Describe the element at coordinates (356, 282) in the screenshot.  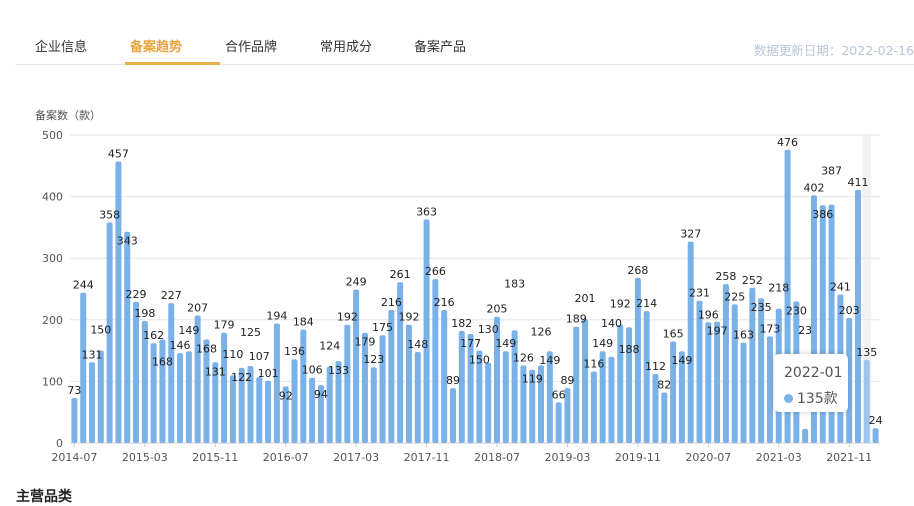
I see `bar-value-label: 249` at that location.